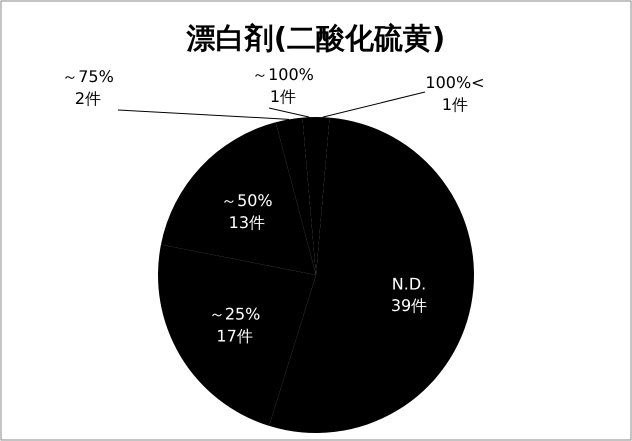 The width and height of the screenshot is (632, 441). Describe the element at coordinates (316, 38) in the screenshot. I see `chart-title: 漂白剤(二酸化硫黄)` at that location.